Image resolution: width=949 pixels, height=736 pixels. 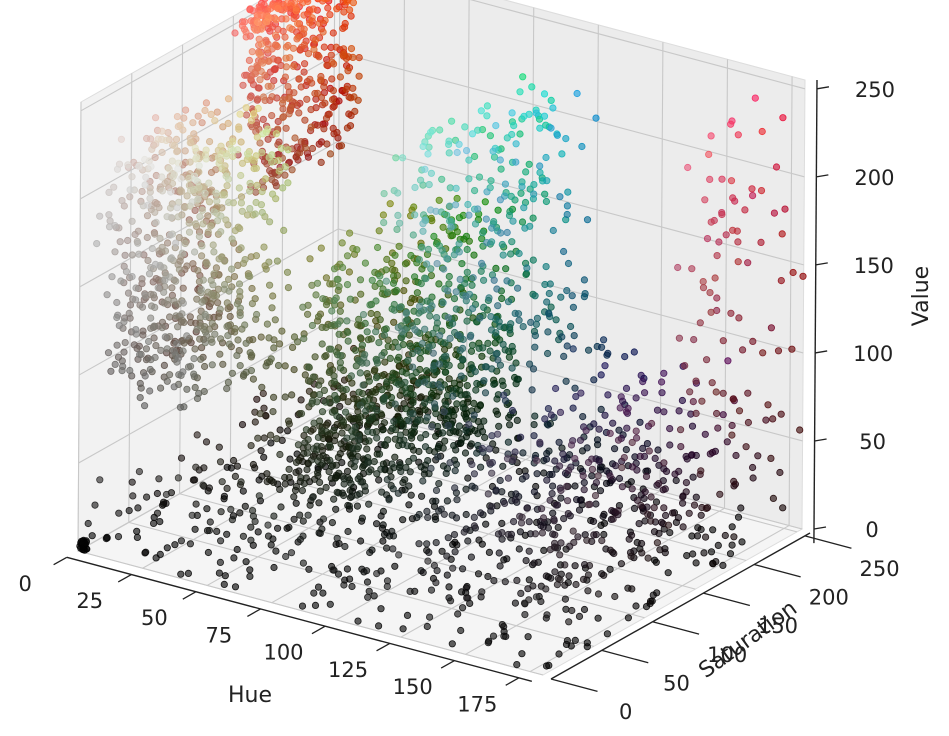 What do you see at coordinates (625, 656) in the screenshot?
I see `saturation-tick` at bounding box center [625, 656].